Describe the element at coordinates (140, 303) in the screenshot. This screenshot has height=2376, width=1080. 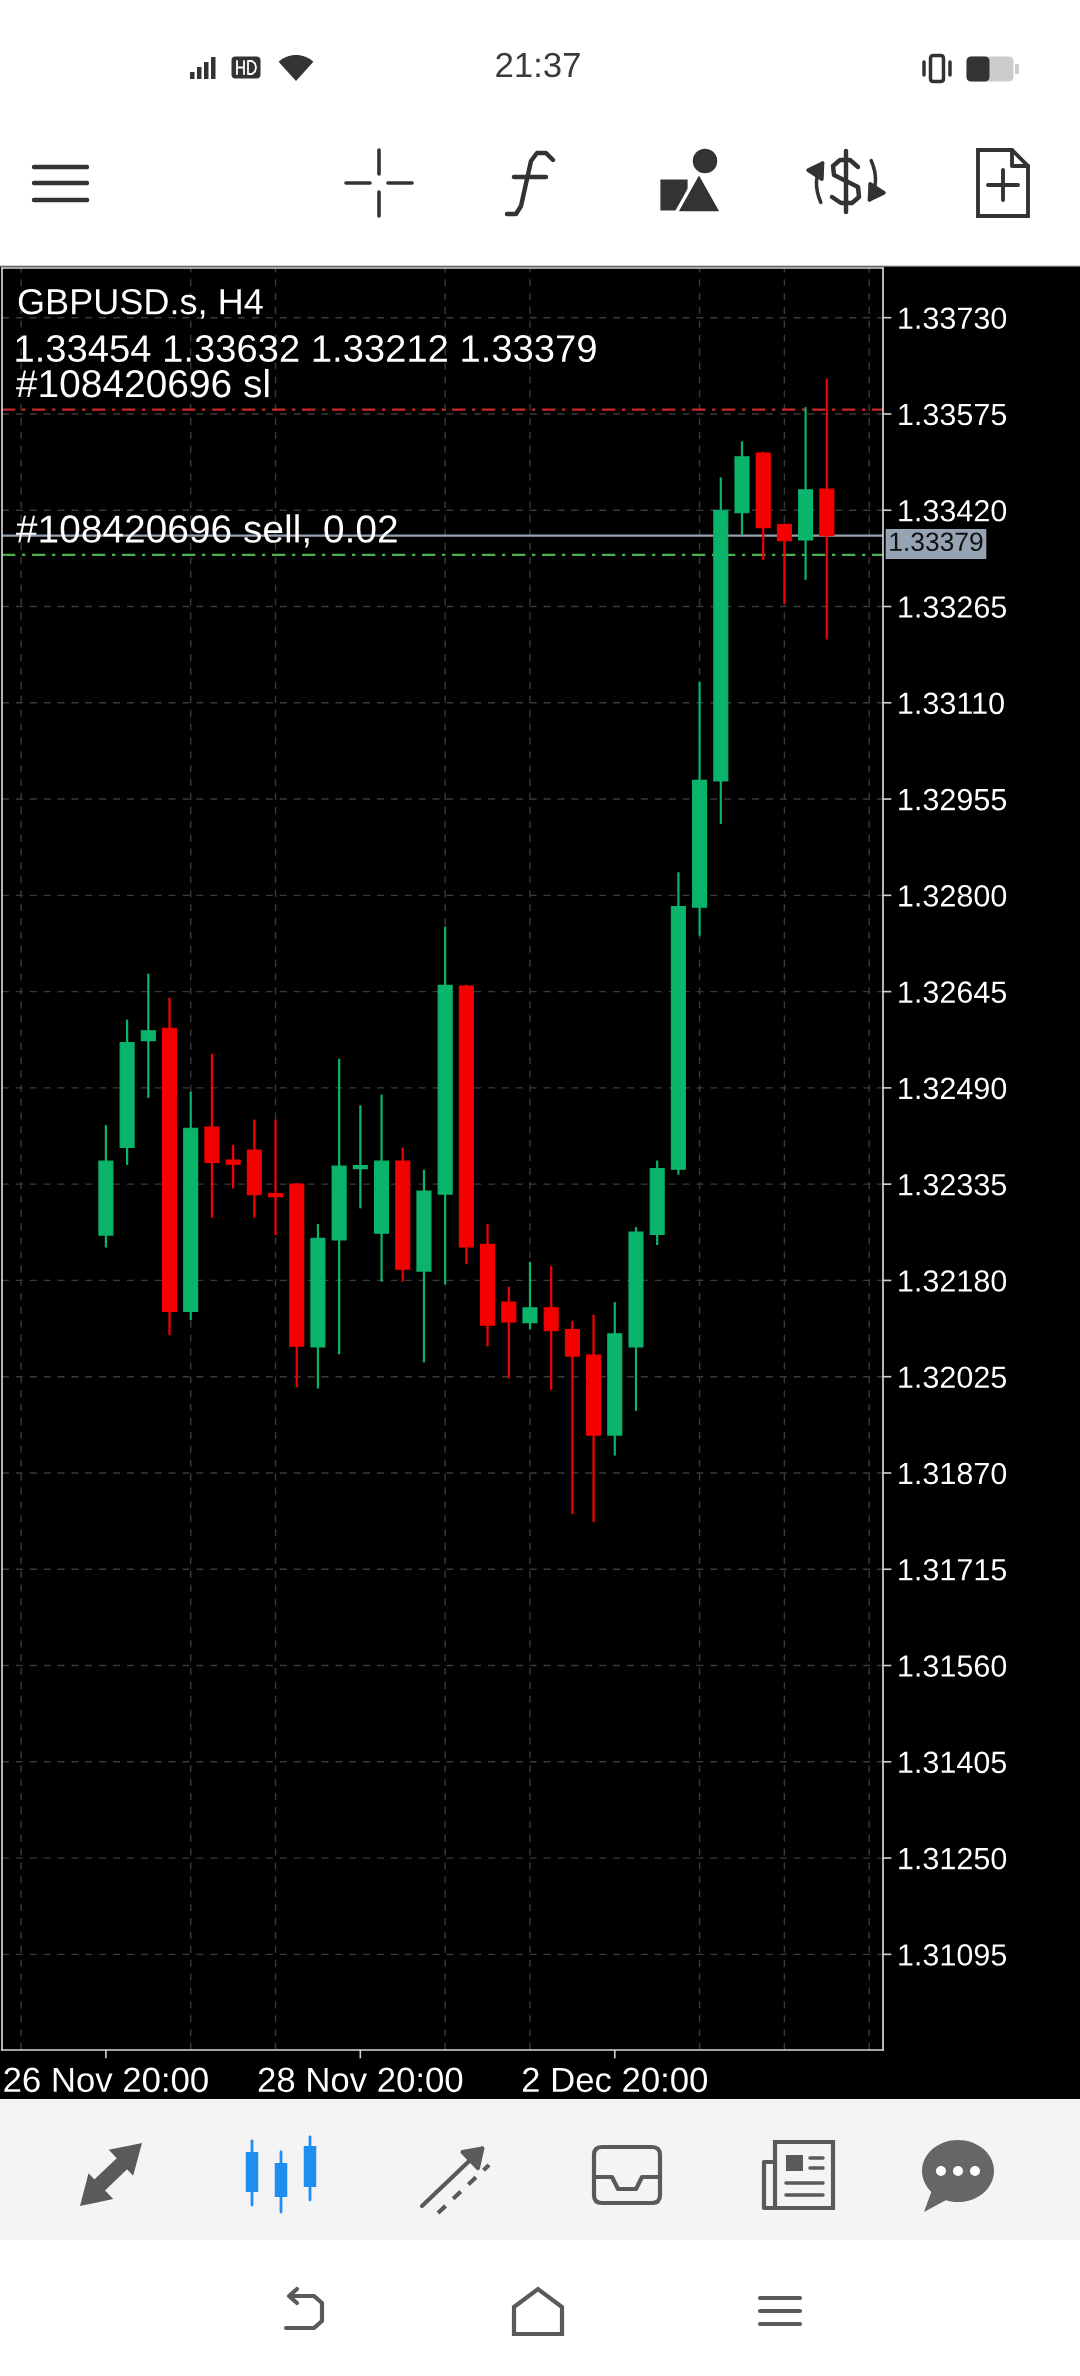
I see `chart-title: GBPUSD.s, H4` at that location.